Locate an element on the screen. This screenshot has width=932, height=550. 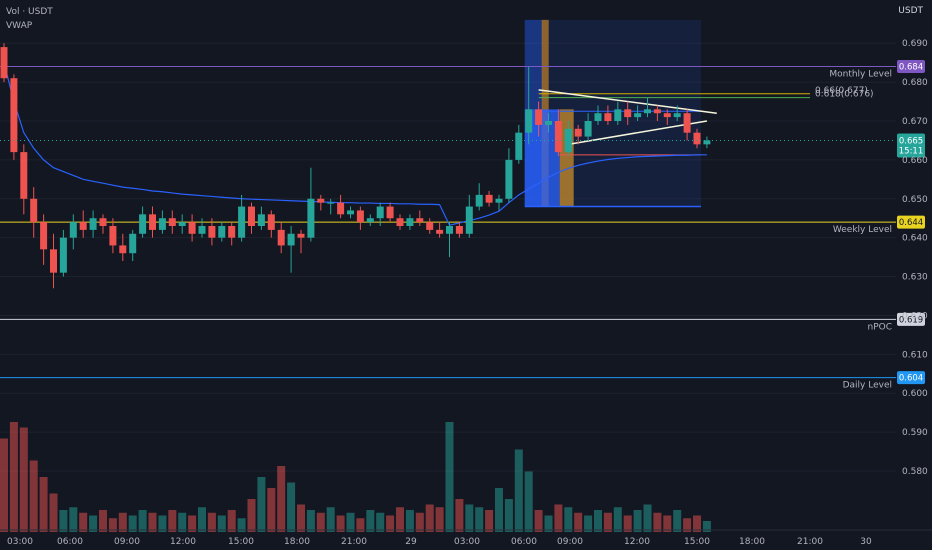
level-name: Weekly Level is located at coordinates (862, 230).